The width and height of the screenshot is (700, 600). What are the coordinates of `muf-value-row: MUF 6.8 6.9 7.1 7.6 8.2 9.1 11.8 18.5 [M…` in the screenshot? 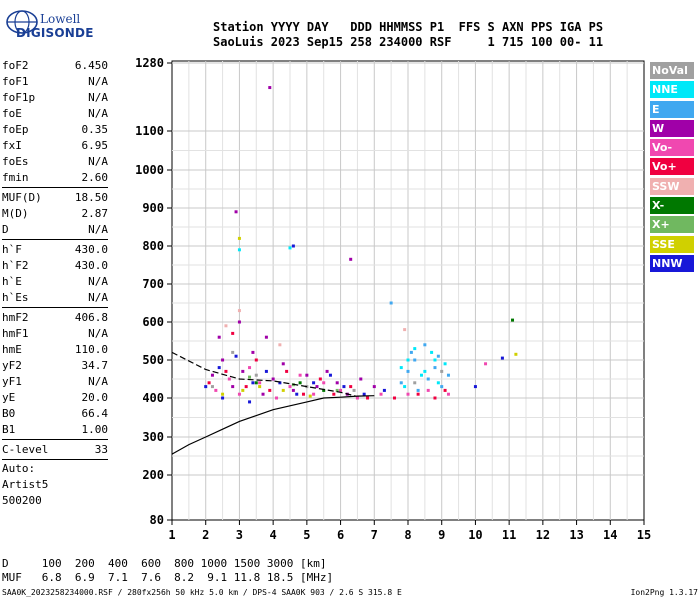 It's located at (168, 577).